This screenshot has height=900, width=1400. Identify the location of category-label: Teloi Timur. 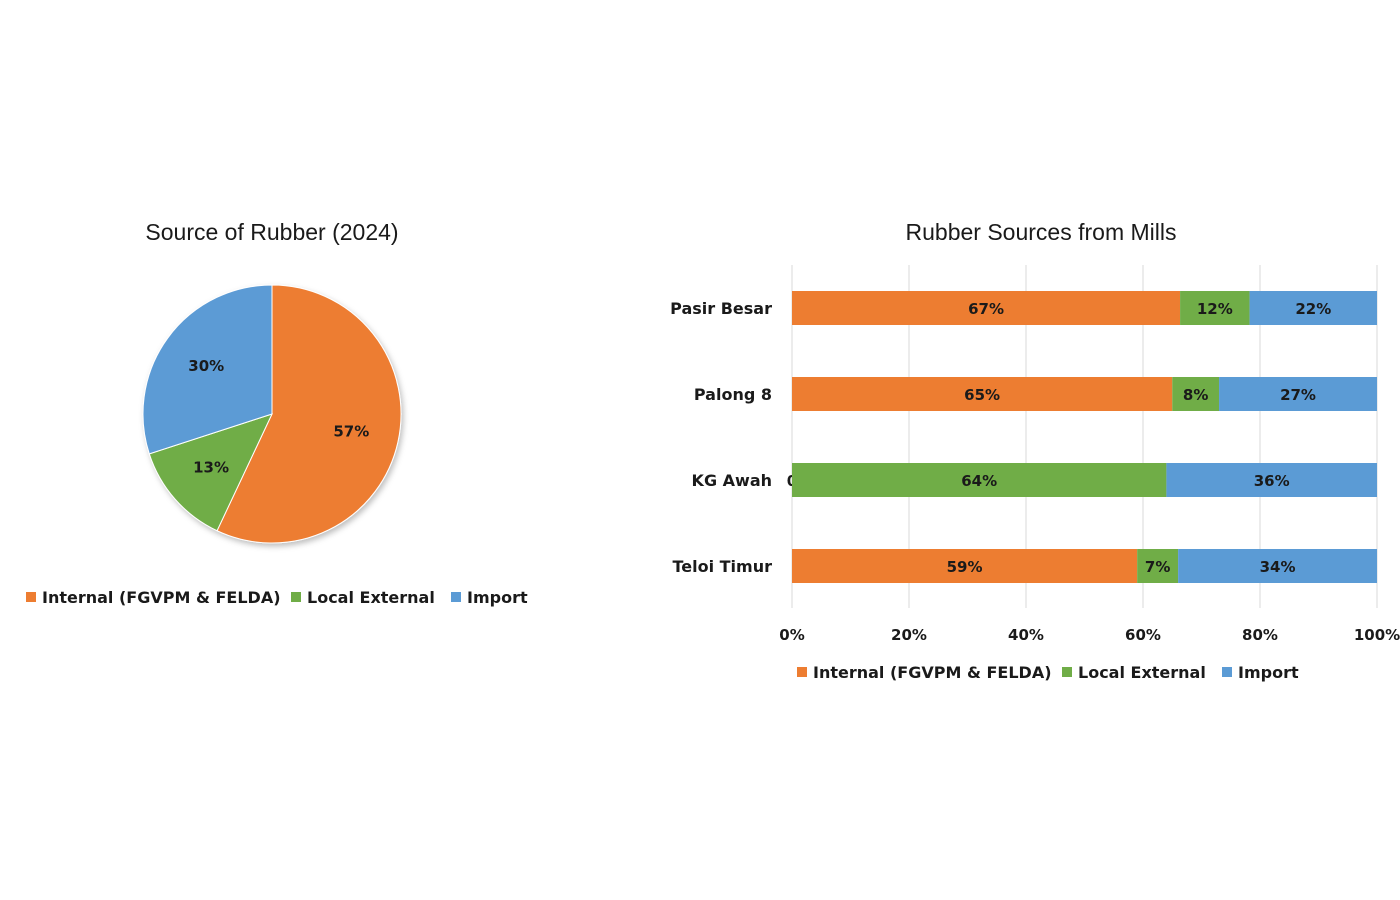
(722, 566).